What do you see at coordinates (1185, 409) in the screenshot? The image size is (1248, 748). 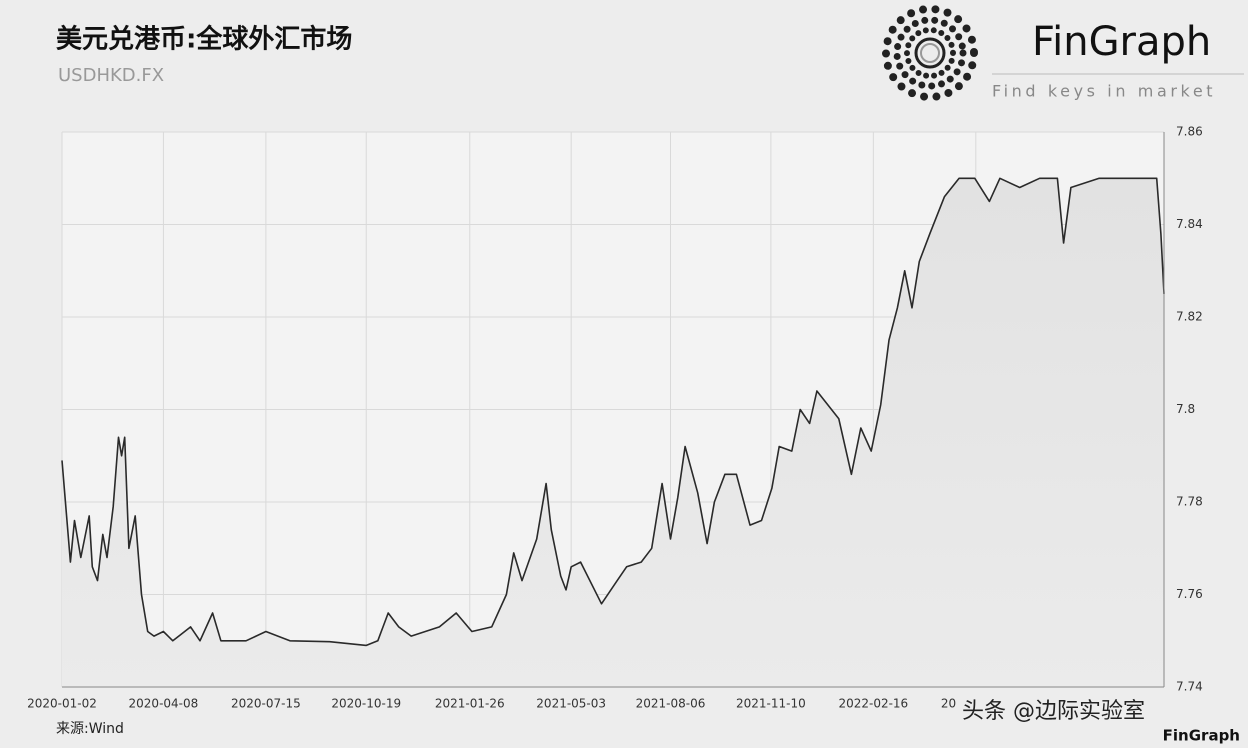 I see `y-tick-label: 7.8` at bounding box center [1185, 409].